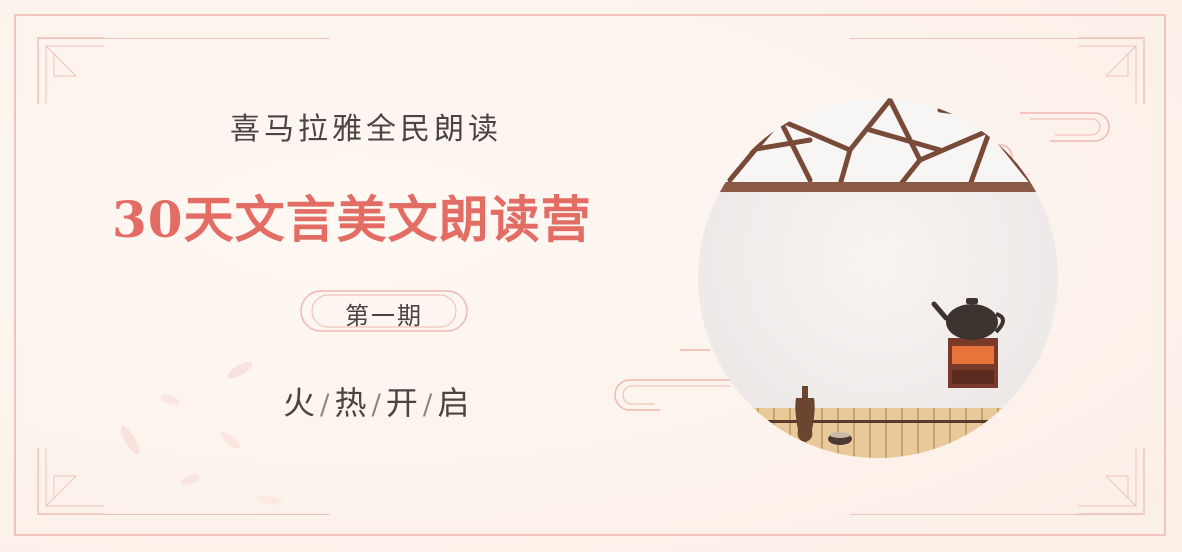 The image size is (1182, 552). What do you see at coordinates (201, 433) in the screenshot?
I see `petal-icon` at bounding box center [201, 433].